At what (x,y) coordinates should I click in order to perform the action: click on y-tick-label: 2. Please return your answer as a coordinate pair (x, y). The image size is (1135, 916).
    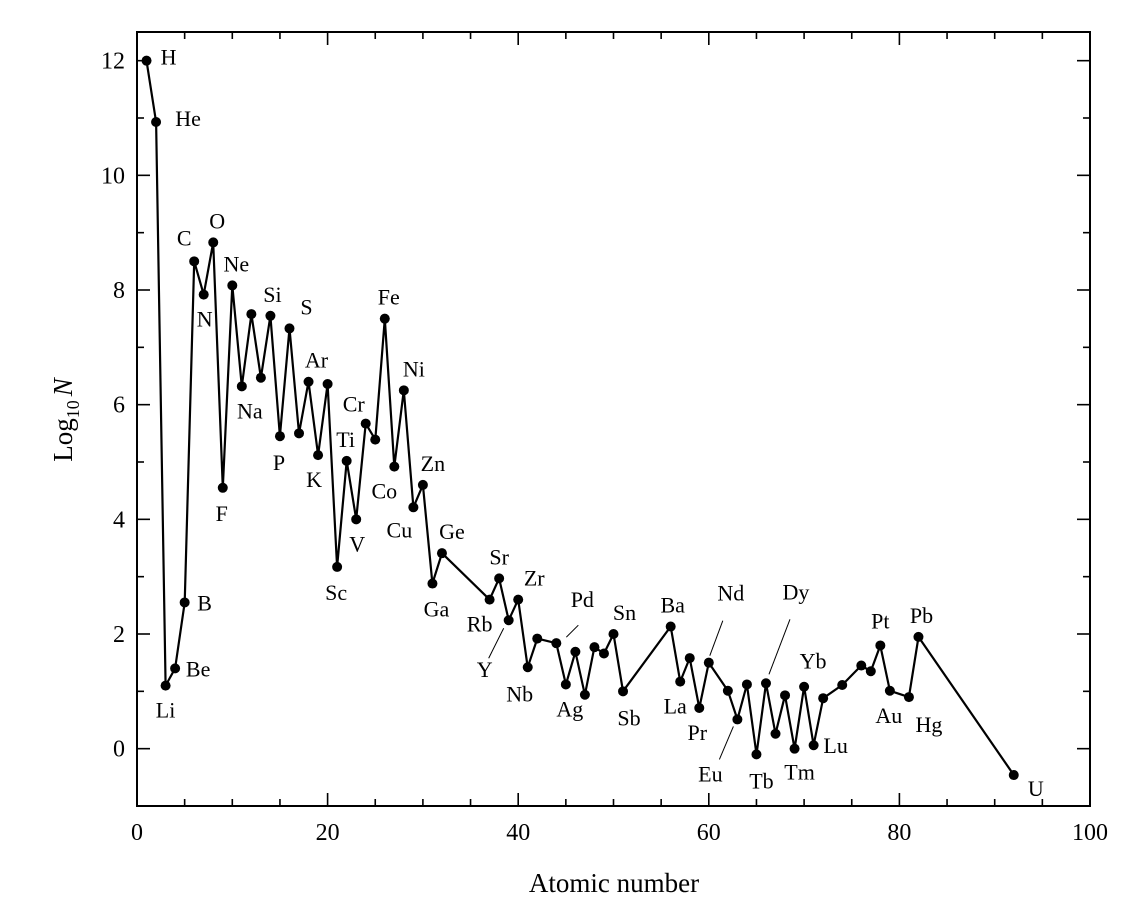
    Looking at the image, I should click on (119, 635).